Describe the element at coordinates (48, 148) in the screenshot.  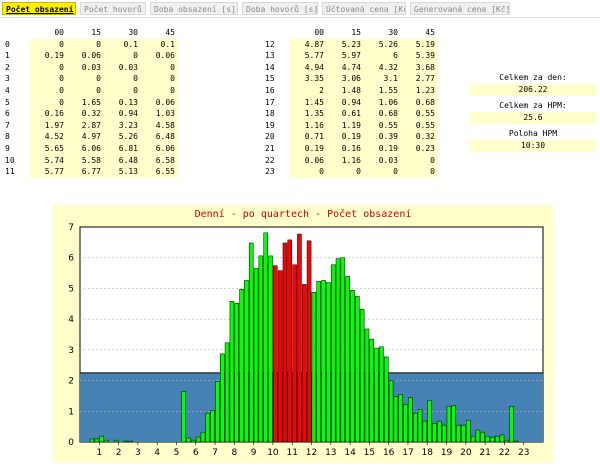
I see `value-cell: 5.65` at that location.